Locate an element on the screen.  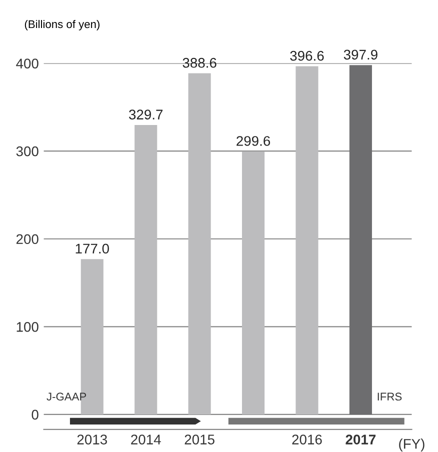
data-label: 396.6 is located at coordinates (307, 55).